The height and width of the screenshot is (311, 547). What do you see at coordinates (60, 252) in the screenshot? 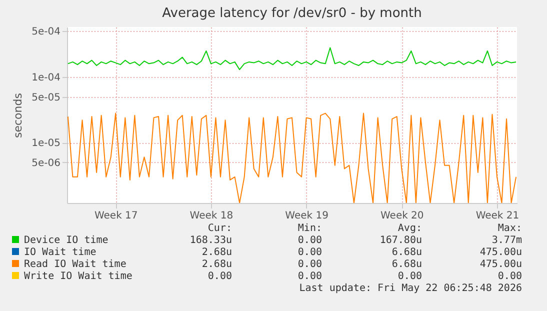
I see `legend-label: IO Wait time` at bounding box center [60, 252].